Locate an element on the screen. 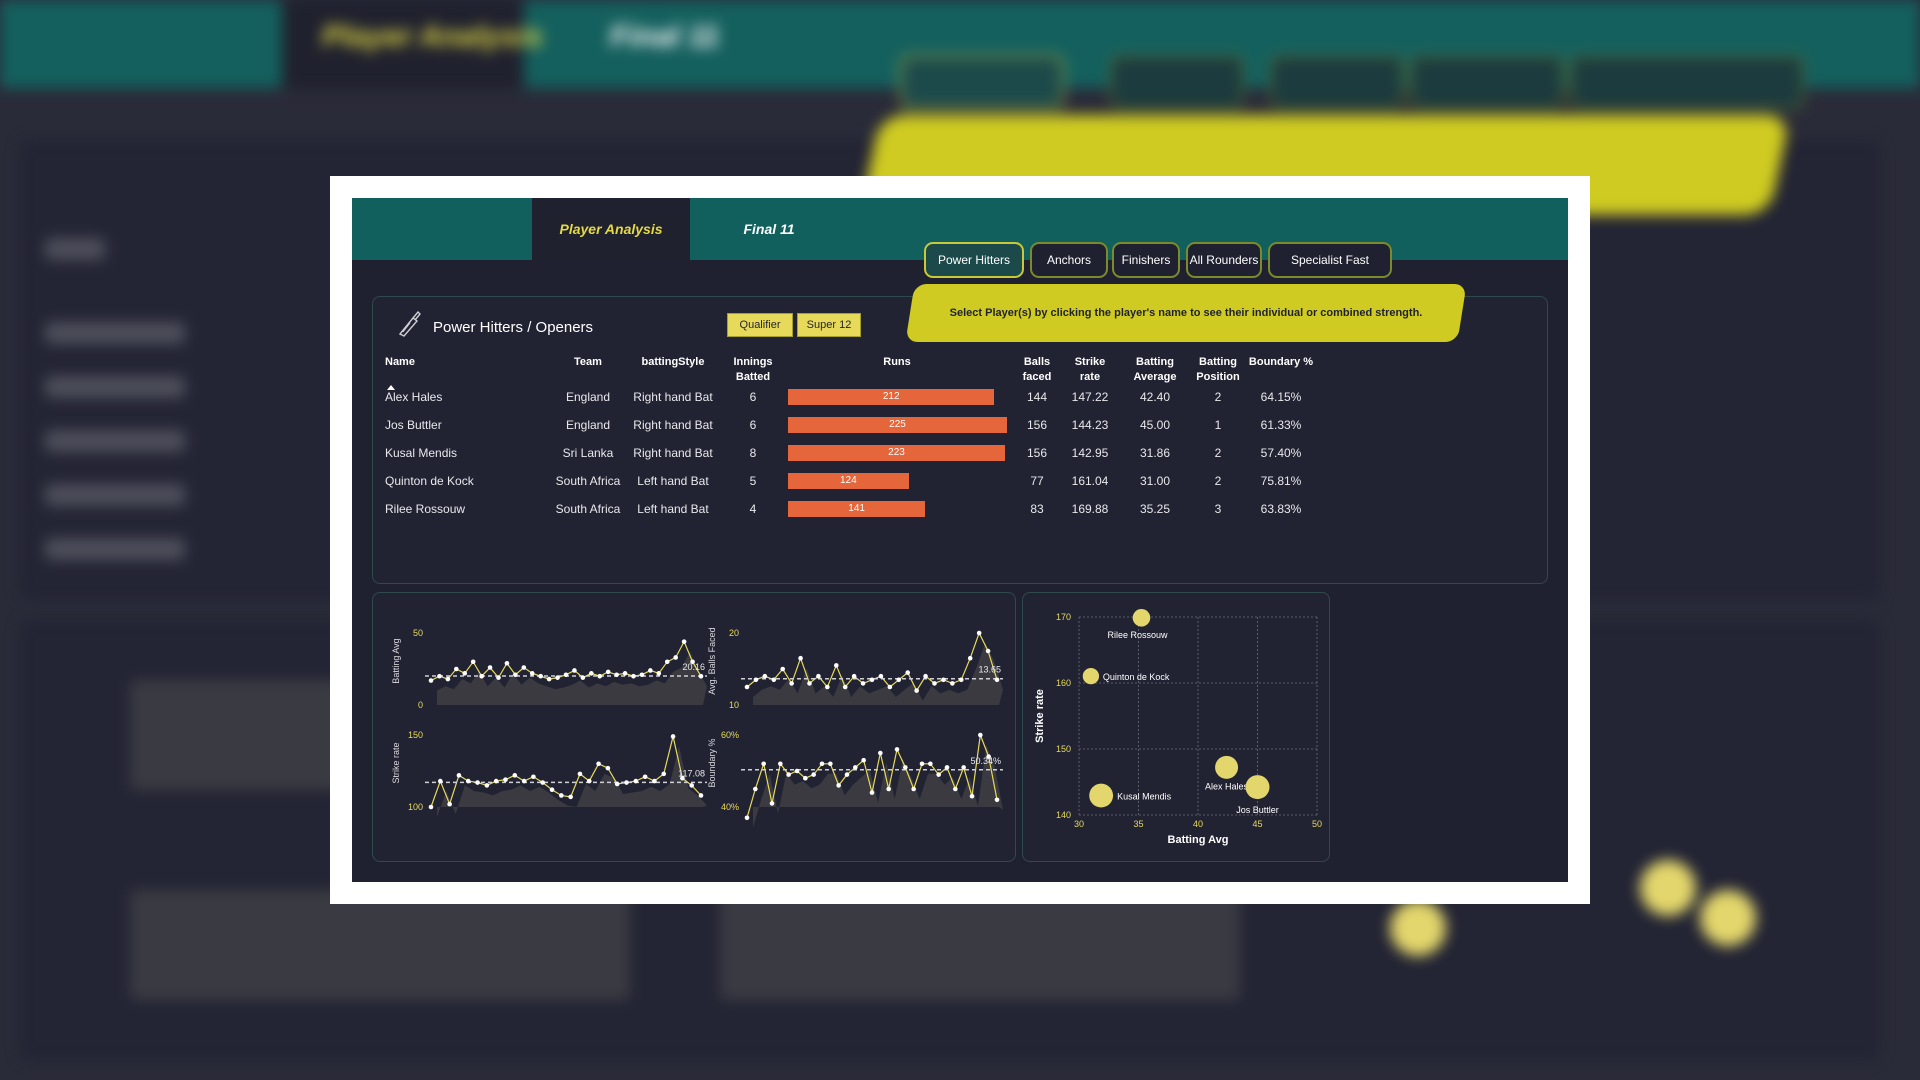 Image resolution: width=1920 pixels, height=1080 pixels. pill-anchors: Anchors is located at coordinates (1069, 260).